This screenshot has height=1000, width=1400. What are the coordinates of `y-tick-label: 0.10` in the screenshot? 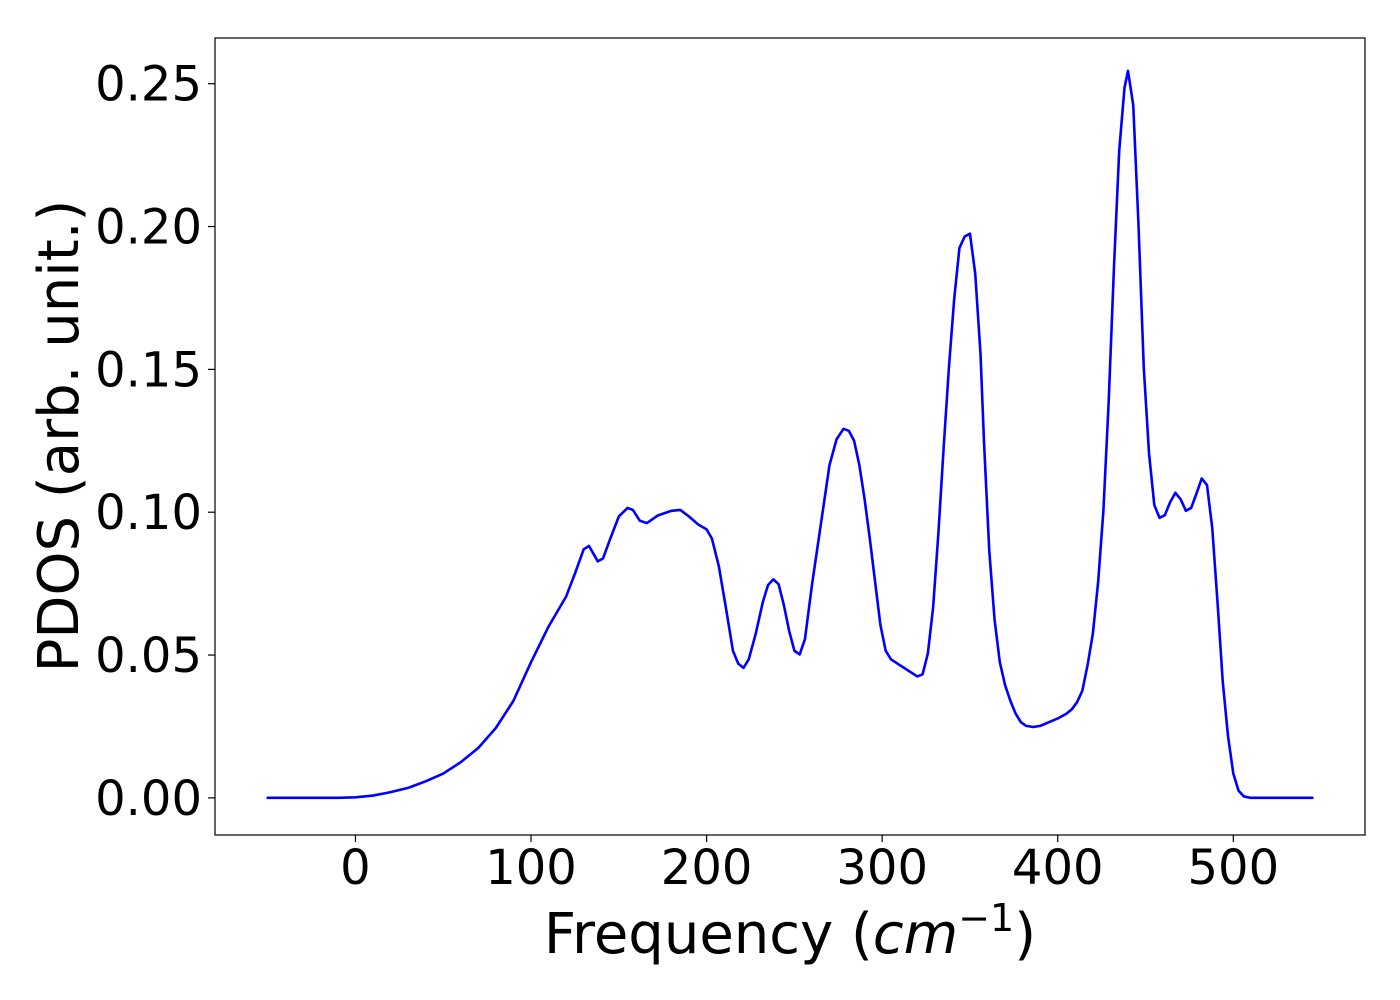 It's located at (148, 513).